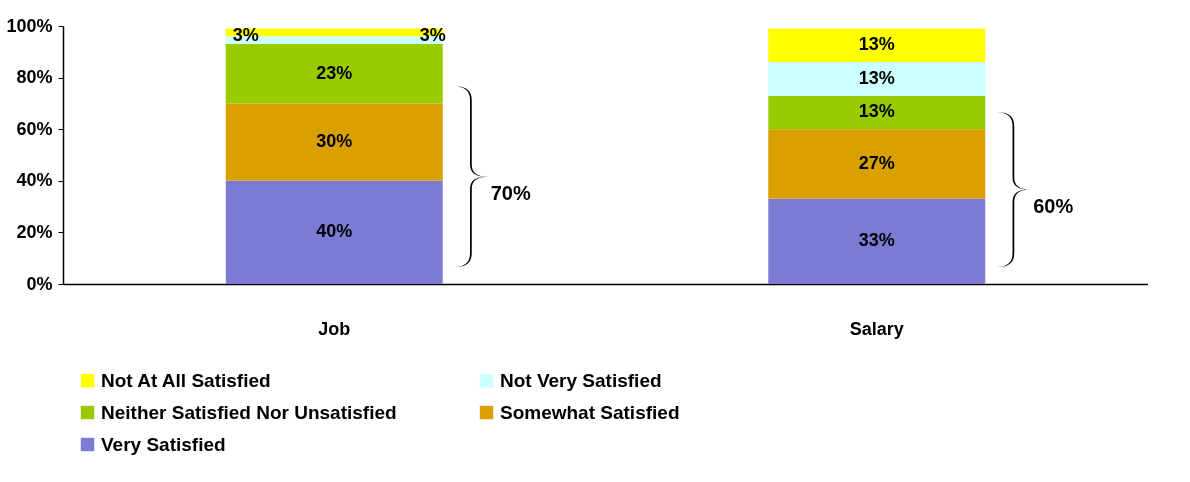 Image resolution: width=1190 pixels, height=482 pixels. I want to click on x-tick-label: Job, so click(334, 328).